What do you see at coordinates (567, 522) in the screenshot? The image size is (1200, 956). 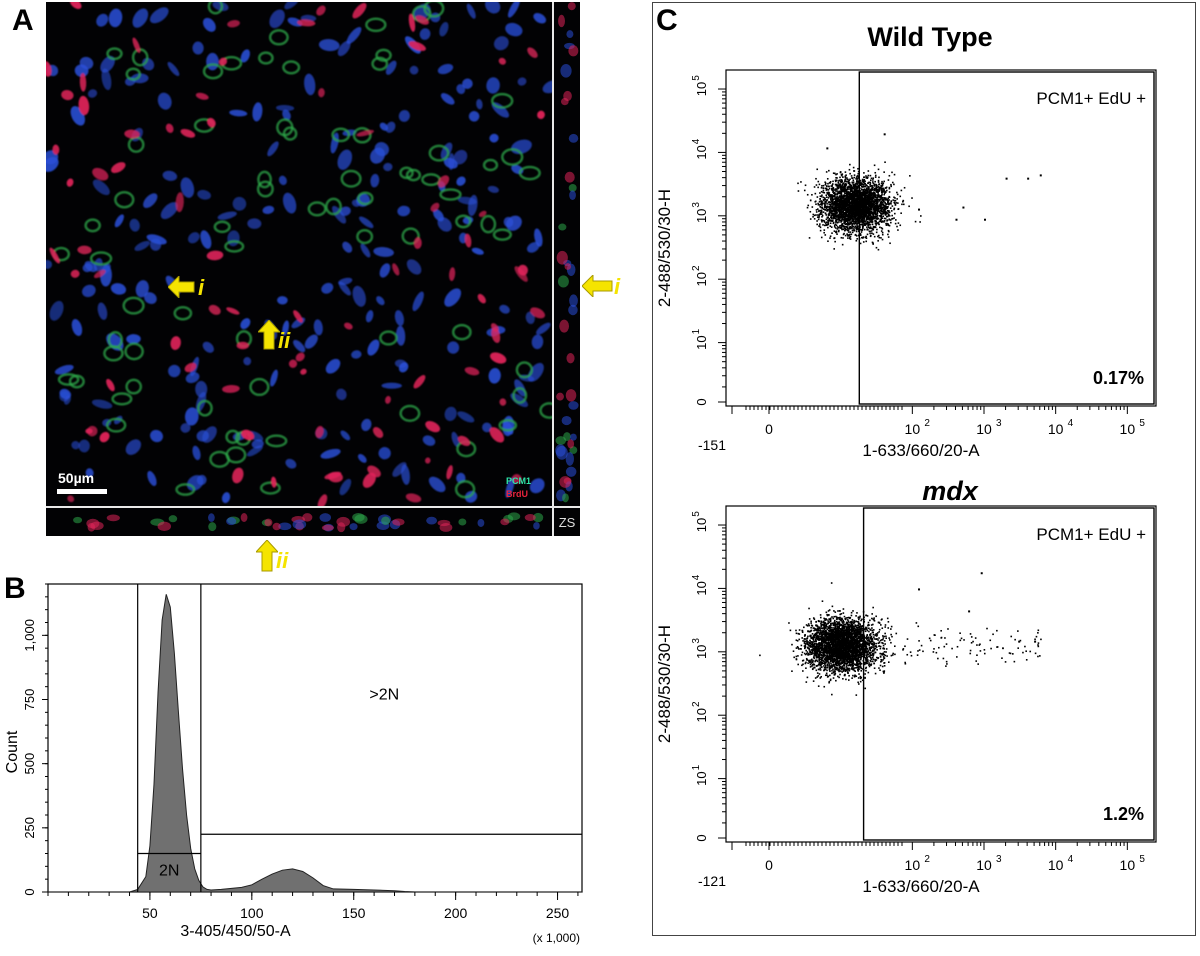 I see `zs-corner-label: ZS` at bounding box center [567, 522].